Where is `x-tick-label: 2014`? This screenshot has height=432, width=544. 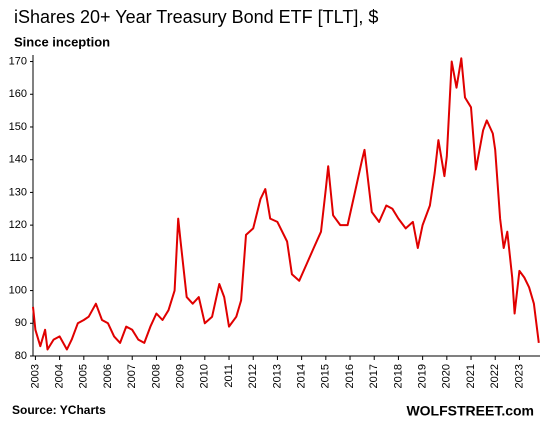 x-tick-label: 2014 is located at coordinates (302, 376).